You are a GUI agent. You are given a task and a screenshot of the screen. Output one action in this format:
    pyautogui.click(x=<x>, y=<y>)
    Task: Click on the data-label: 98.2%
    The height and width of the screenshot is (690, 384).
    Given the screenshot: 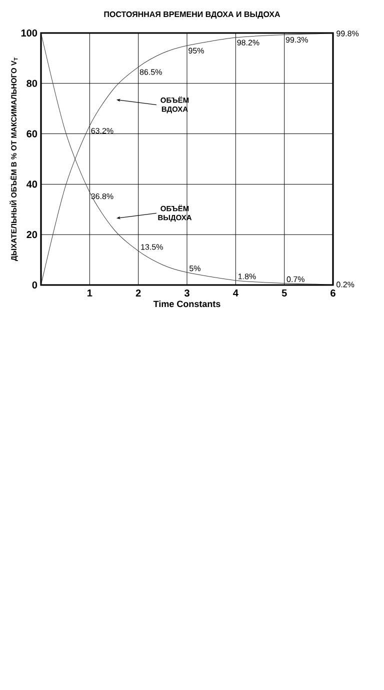 What is the action you would take?
    pyautogui.click(x=248, y=43)
    